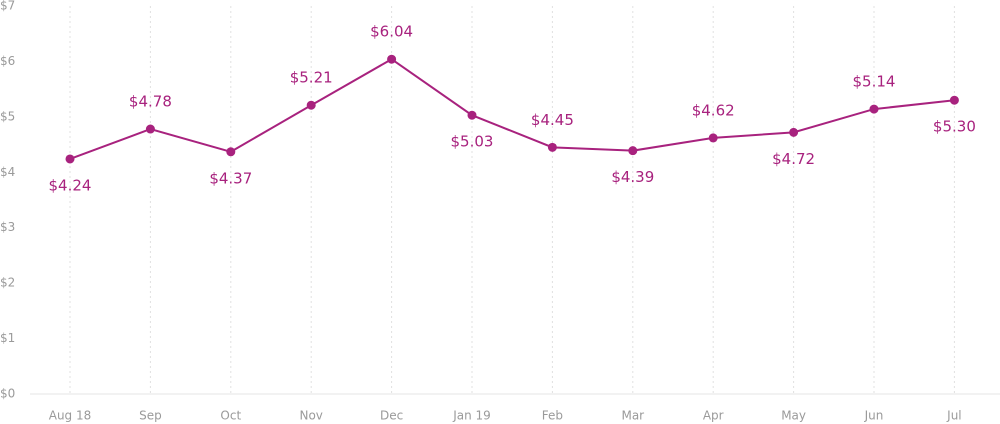 The height and width of the screenshot is (424, 1000). I want to click on value-label: $4.39, so click(632, 177).